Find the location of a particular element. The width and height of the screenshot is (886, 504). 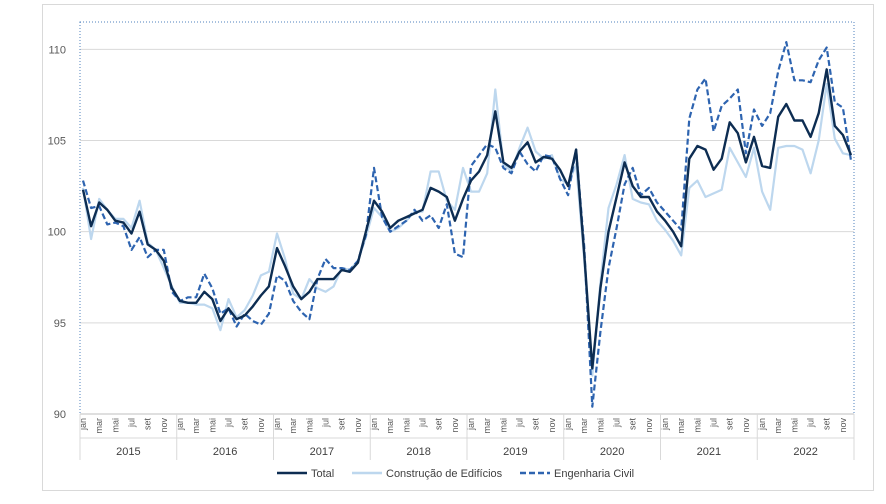

x-year-label: 2016 is located at coordinates (225, 452).